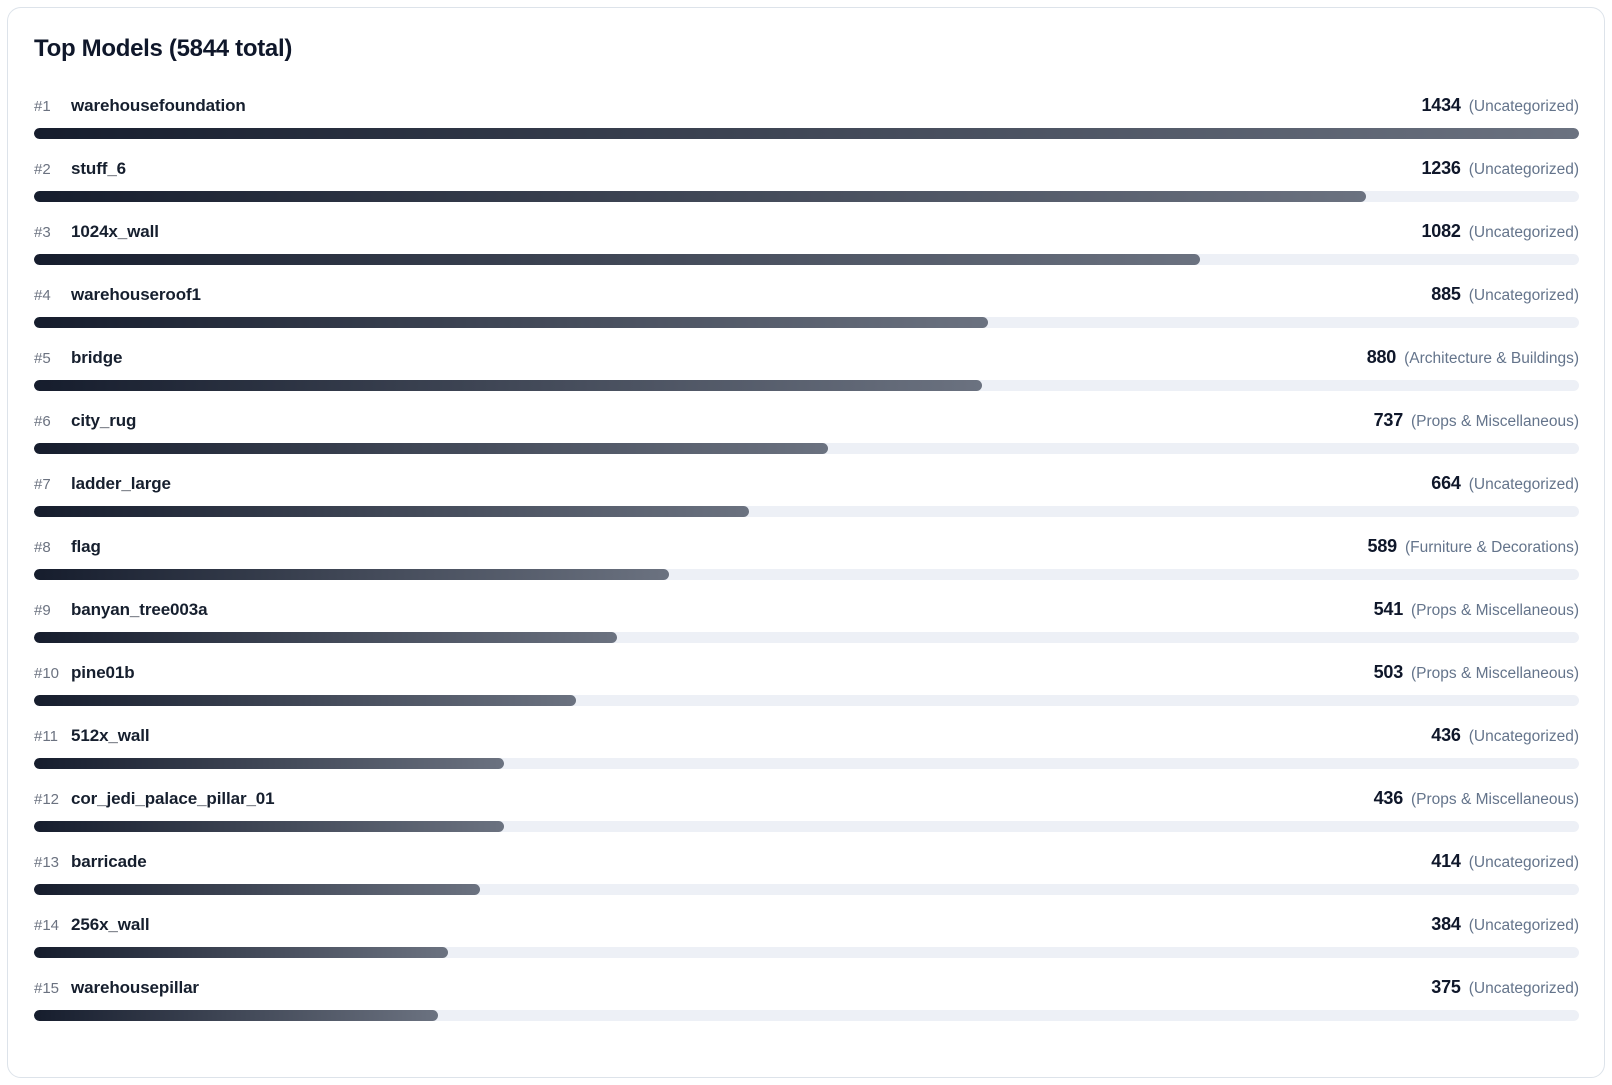 The width and height of the screenshot is (1612, 1085). What do you see at coordinates (806, 369) in the screenshot?
I see `model-row: #5 bridge 880 (Architecture & Buildings)` at bounding box center [806, 369].